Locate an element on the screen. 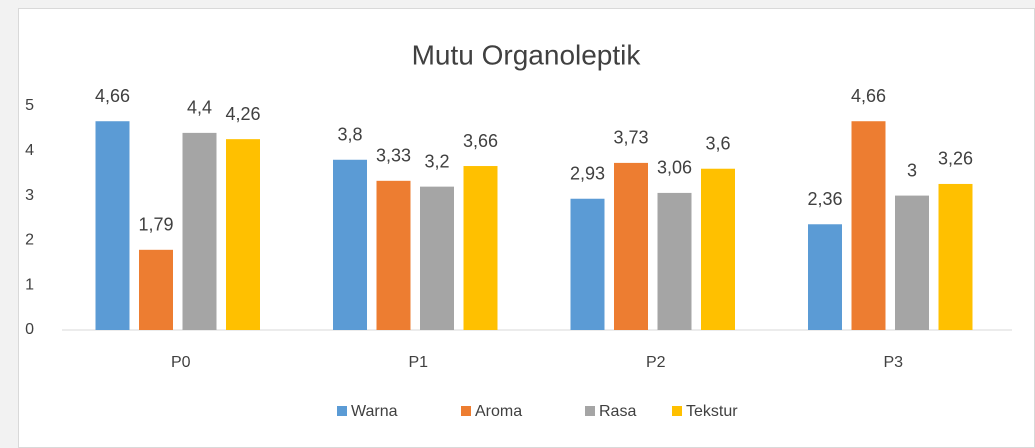 This screenshot has height=448, width=1035. data-label: 3 is located at coordinates (912, 170).